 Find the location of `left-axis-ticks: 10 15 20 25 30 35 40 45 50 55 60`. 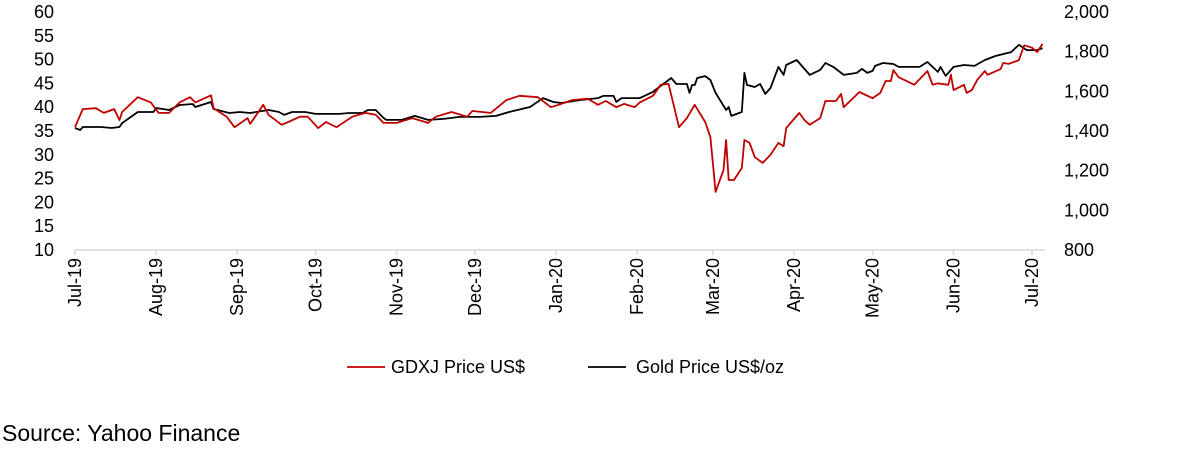

left-axis-ticks: 10 15 20 25 30 35 40 45 50 55 60 is located at coordinates (44, 131).